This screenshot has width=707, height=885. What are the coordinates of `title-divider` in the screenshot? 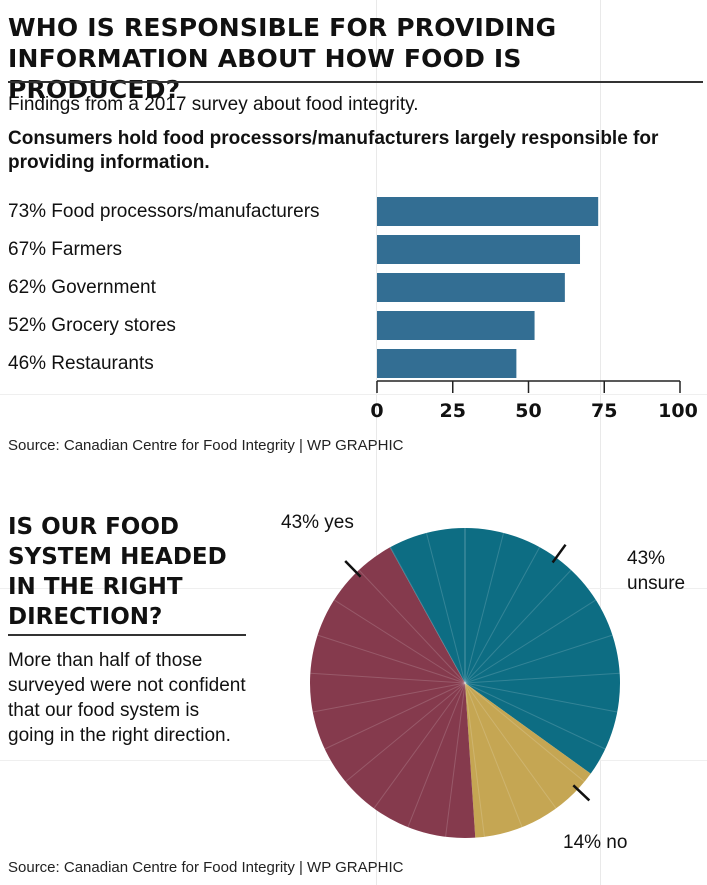 It's located at (355, 82).